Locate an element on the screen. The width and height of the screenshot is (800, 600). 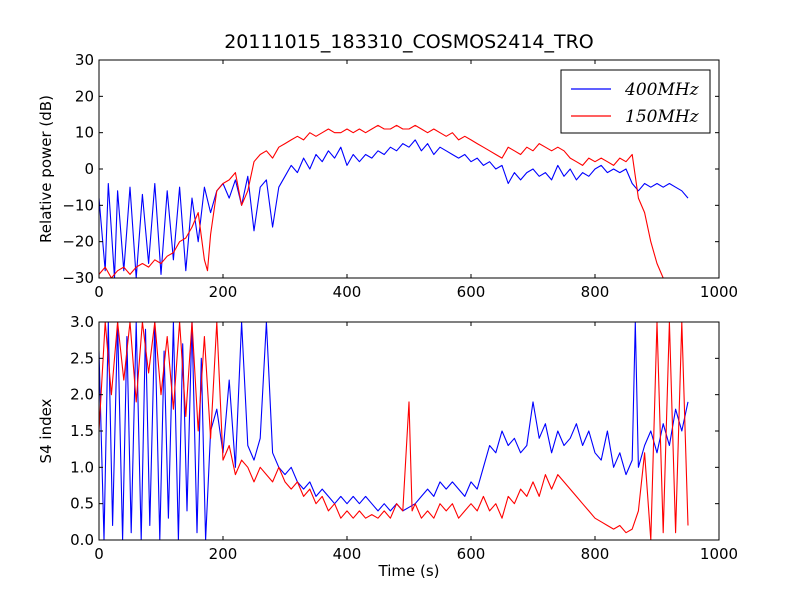
y-tick-label: 0.5 is located at coordinates (82, 504).